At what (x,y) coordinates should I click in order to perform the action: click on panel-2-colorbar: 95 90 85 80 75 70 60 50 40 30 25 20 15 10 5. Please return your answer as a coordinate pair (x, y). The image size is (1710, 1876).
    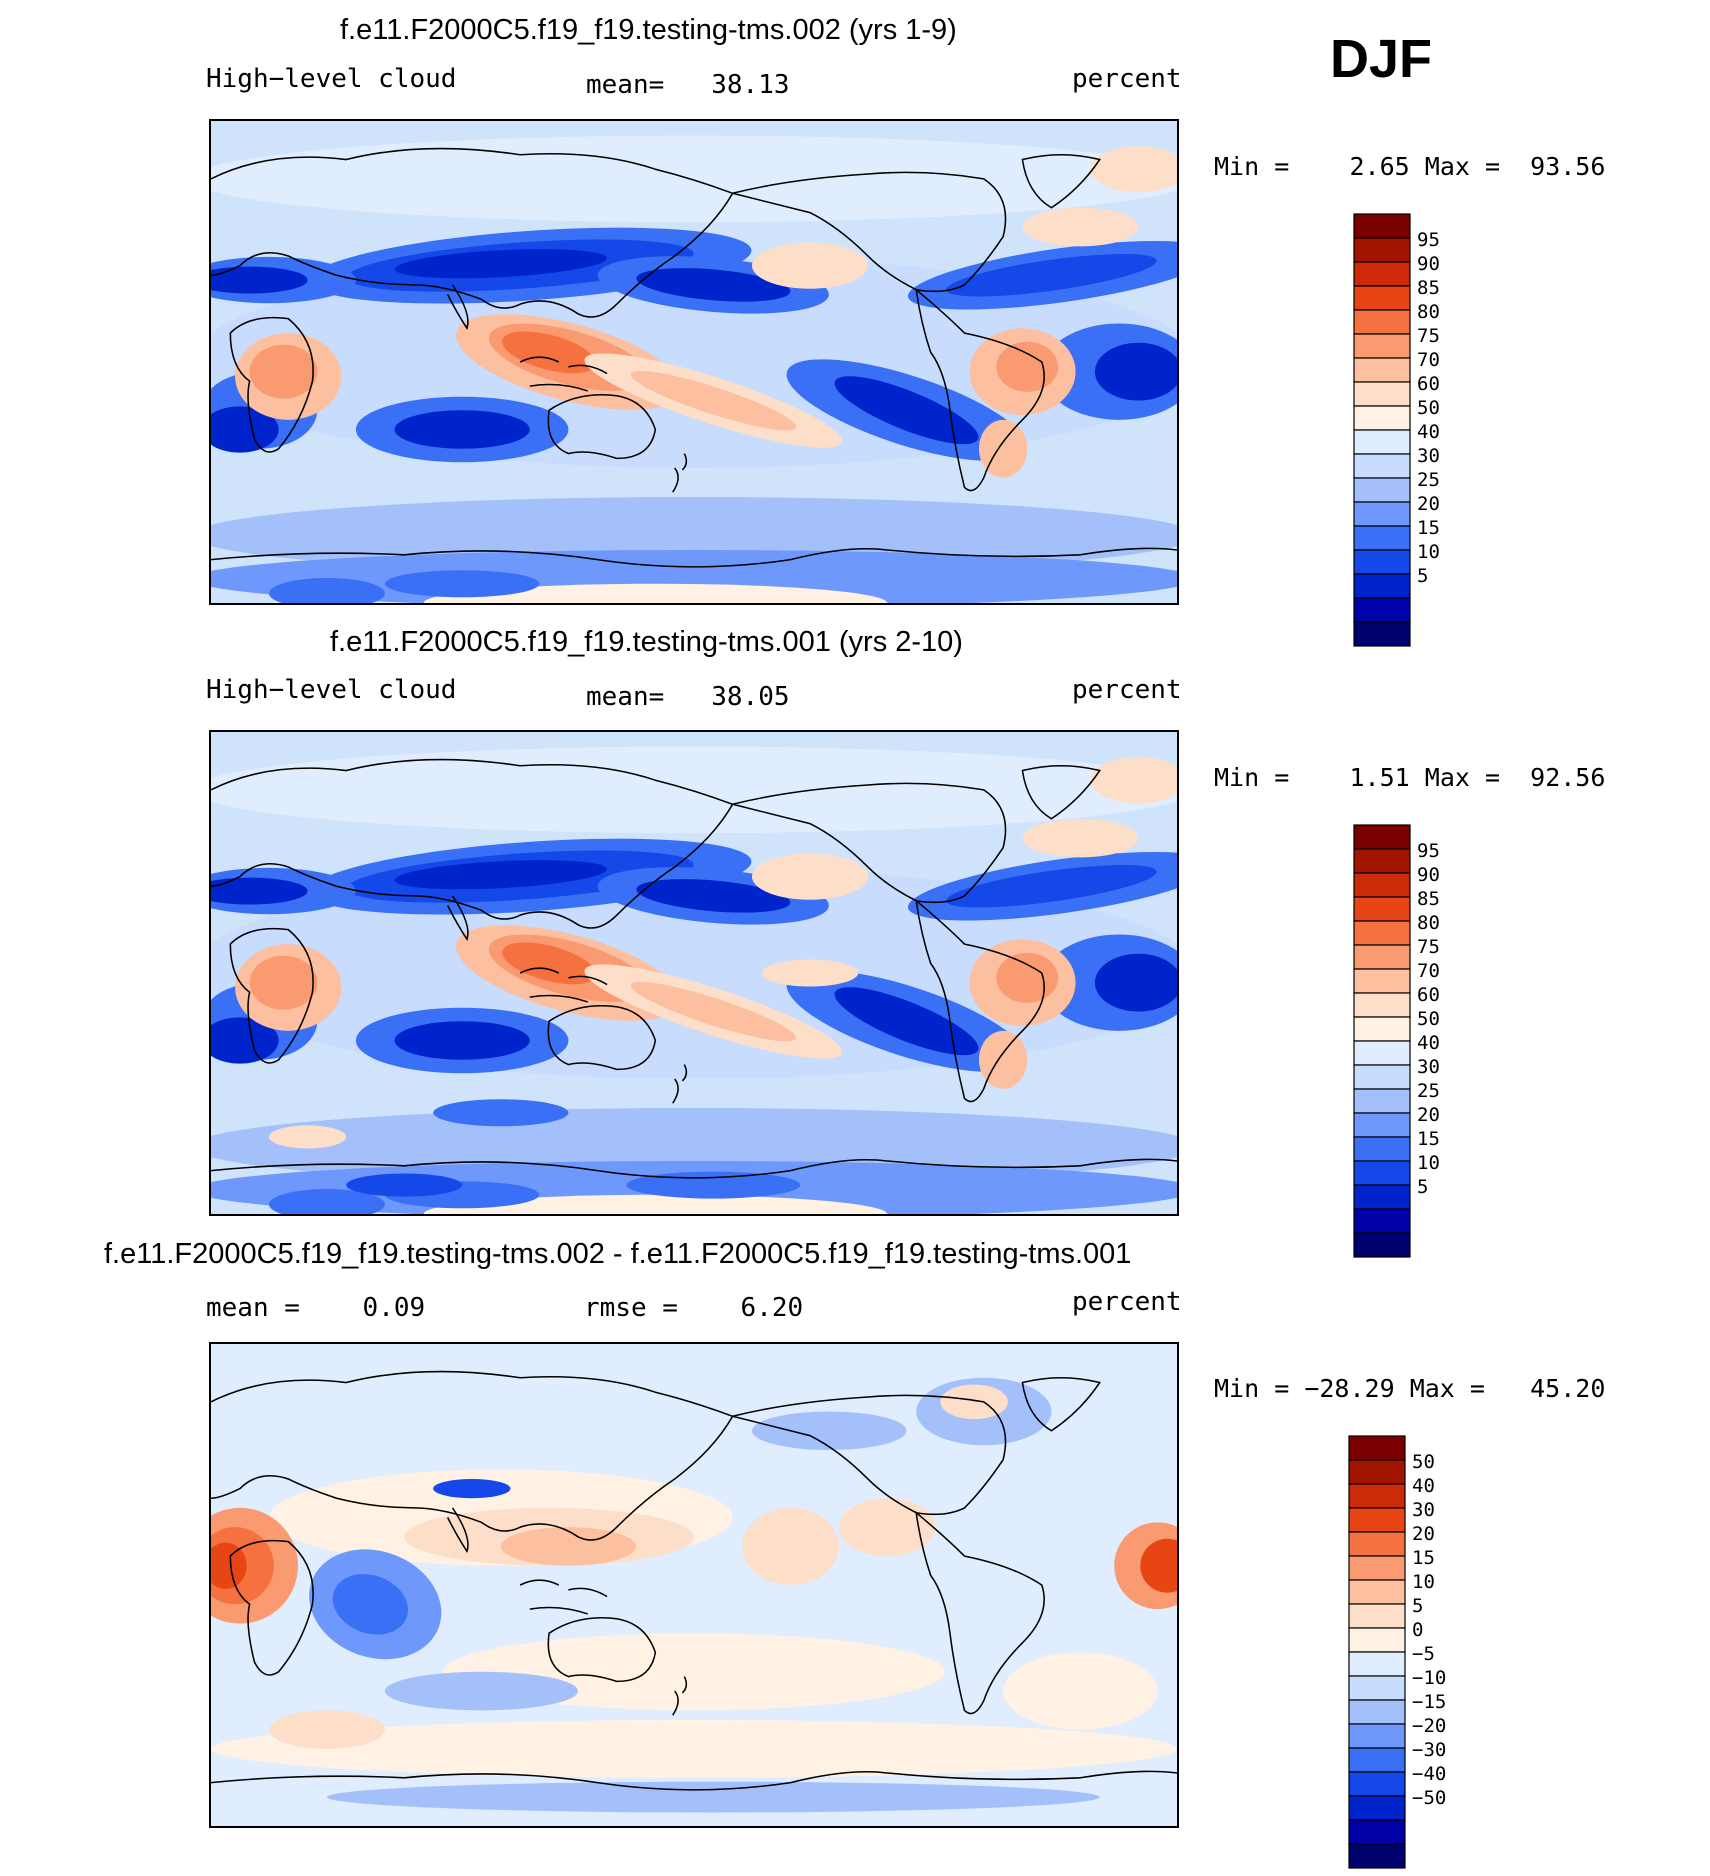
    Looking at the image, I should click on (1426, 1044).